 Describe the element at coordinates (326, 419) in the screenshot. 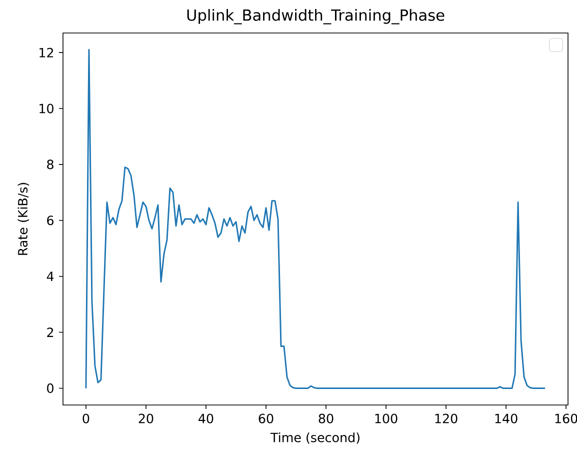

I see `x-tick-label: 80` at that location.